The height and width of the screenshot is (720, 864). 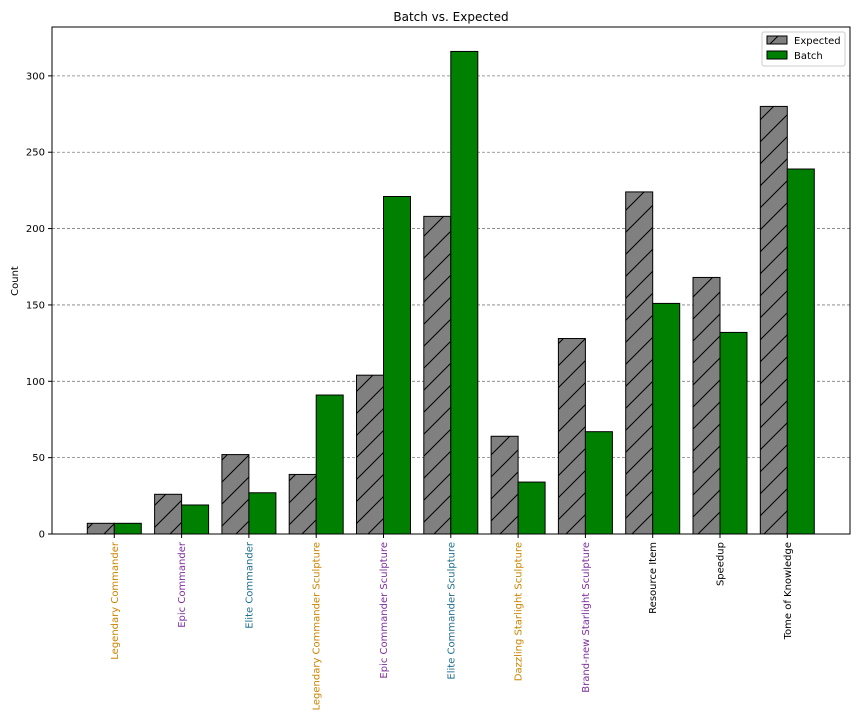 I want to click on y-tick-label-50: 50, so click(x=38, y=458).